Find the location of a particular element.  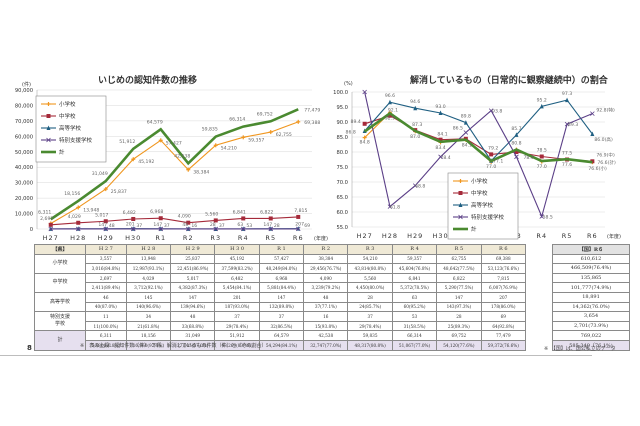

data-label: 31,049 is located at coordinates (100, 174).